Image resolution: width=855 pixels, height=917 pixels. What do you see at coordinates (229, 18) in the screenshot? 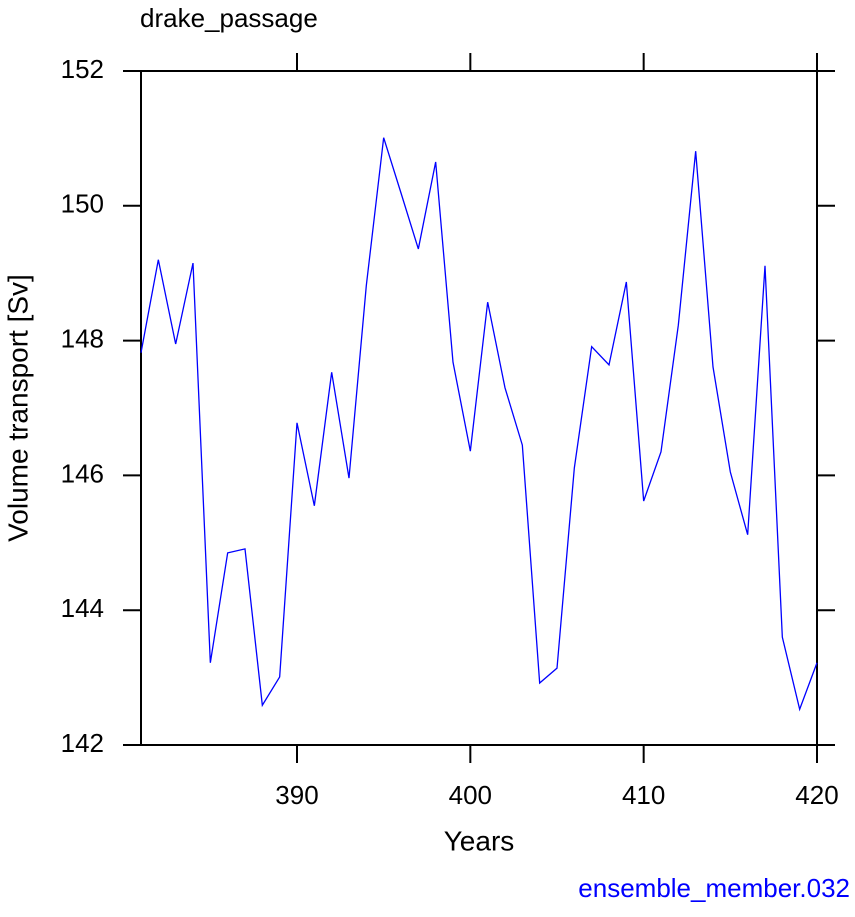
I see `chart-title: drake_passage` at bounding box center [229, 18].